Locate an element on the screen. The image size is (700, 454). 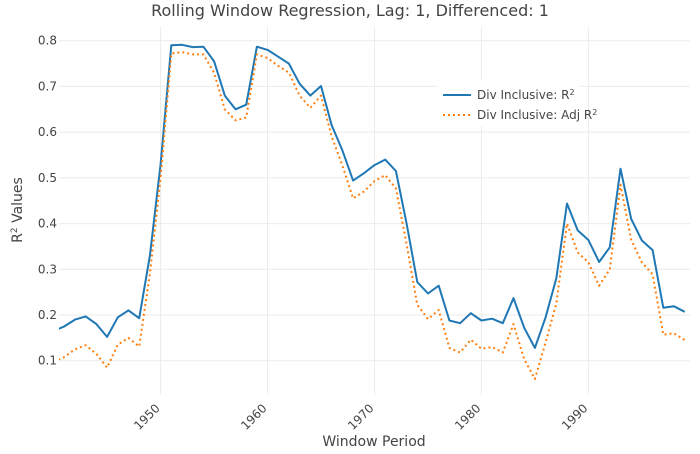
y-axis-title-sup: 2 is located at coordinates (15, 230).